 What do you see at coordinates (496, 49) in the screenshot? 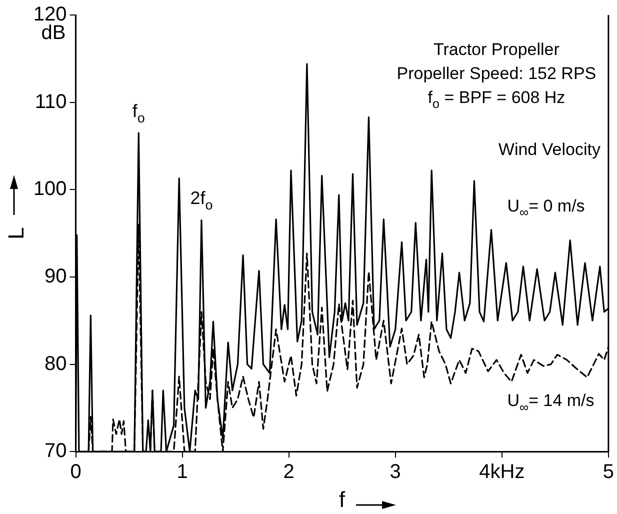
I see `annotation: Tractor Propeller` at bounding box center [496, 49].